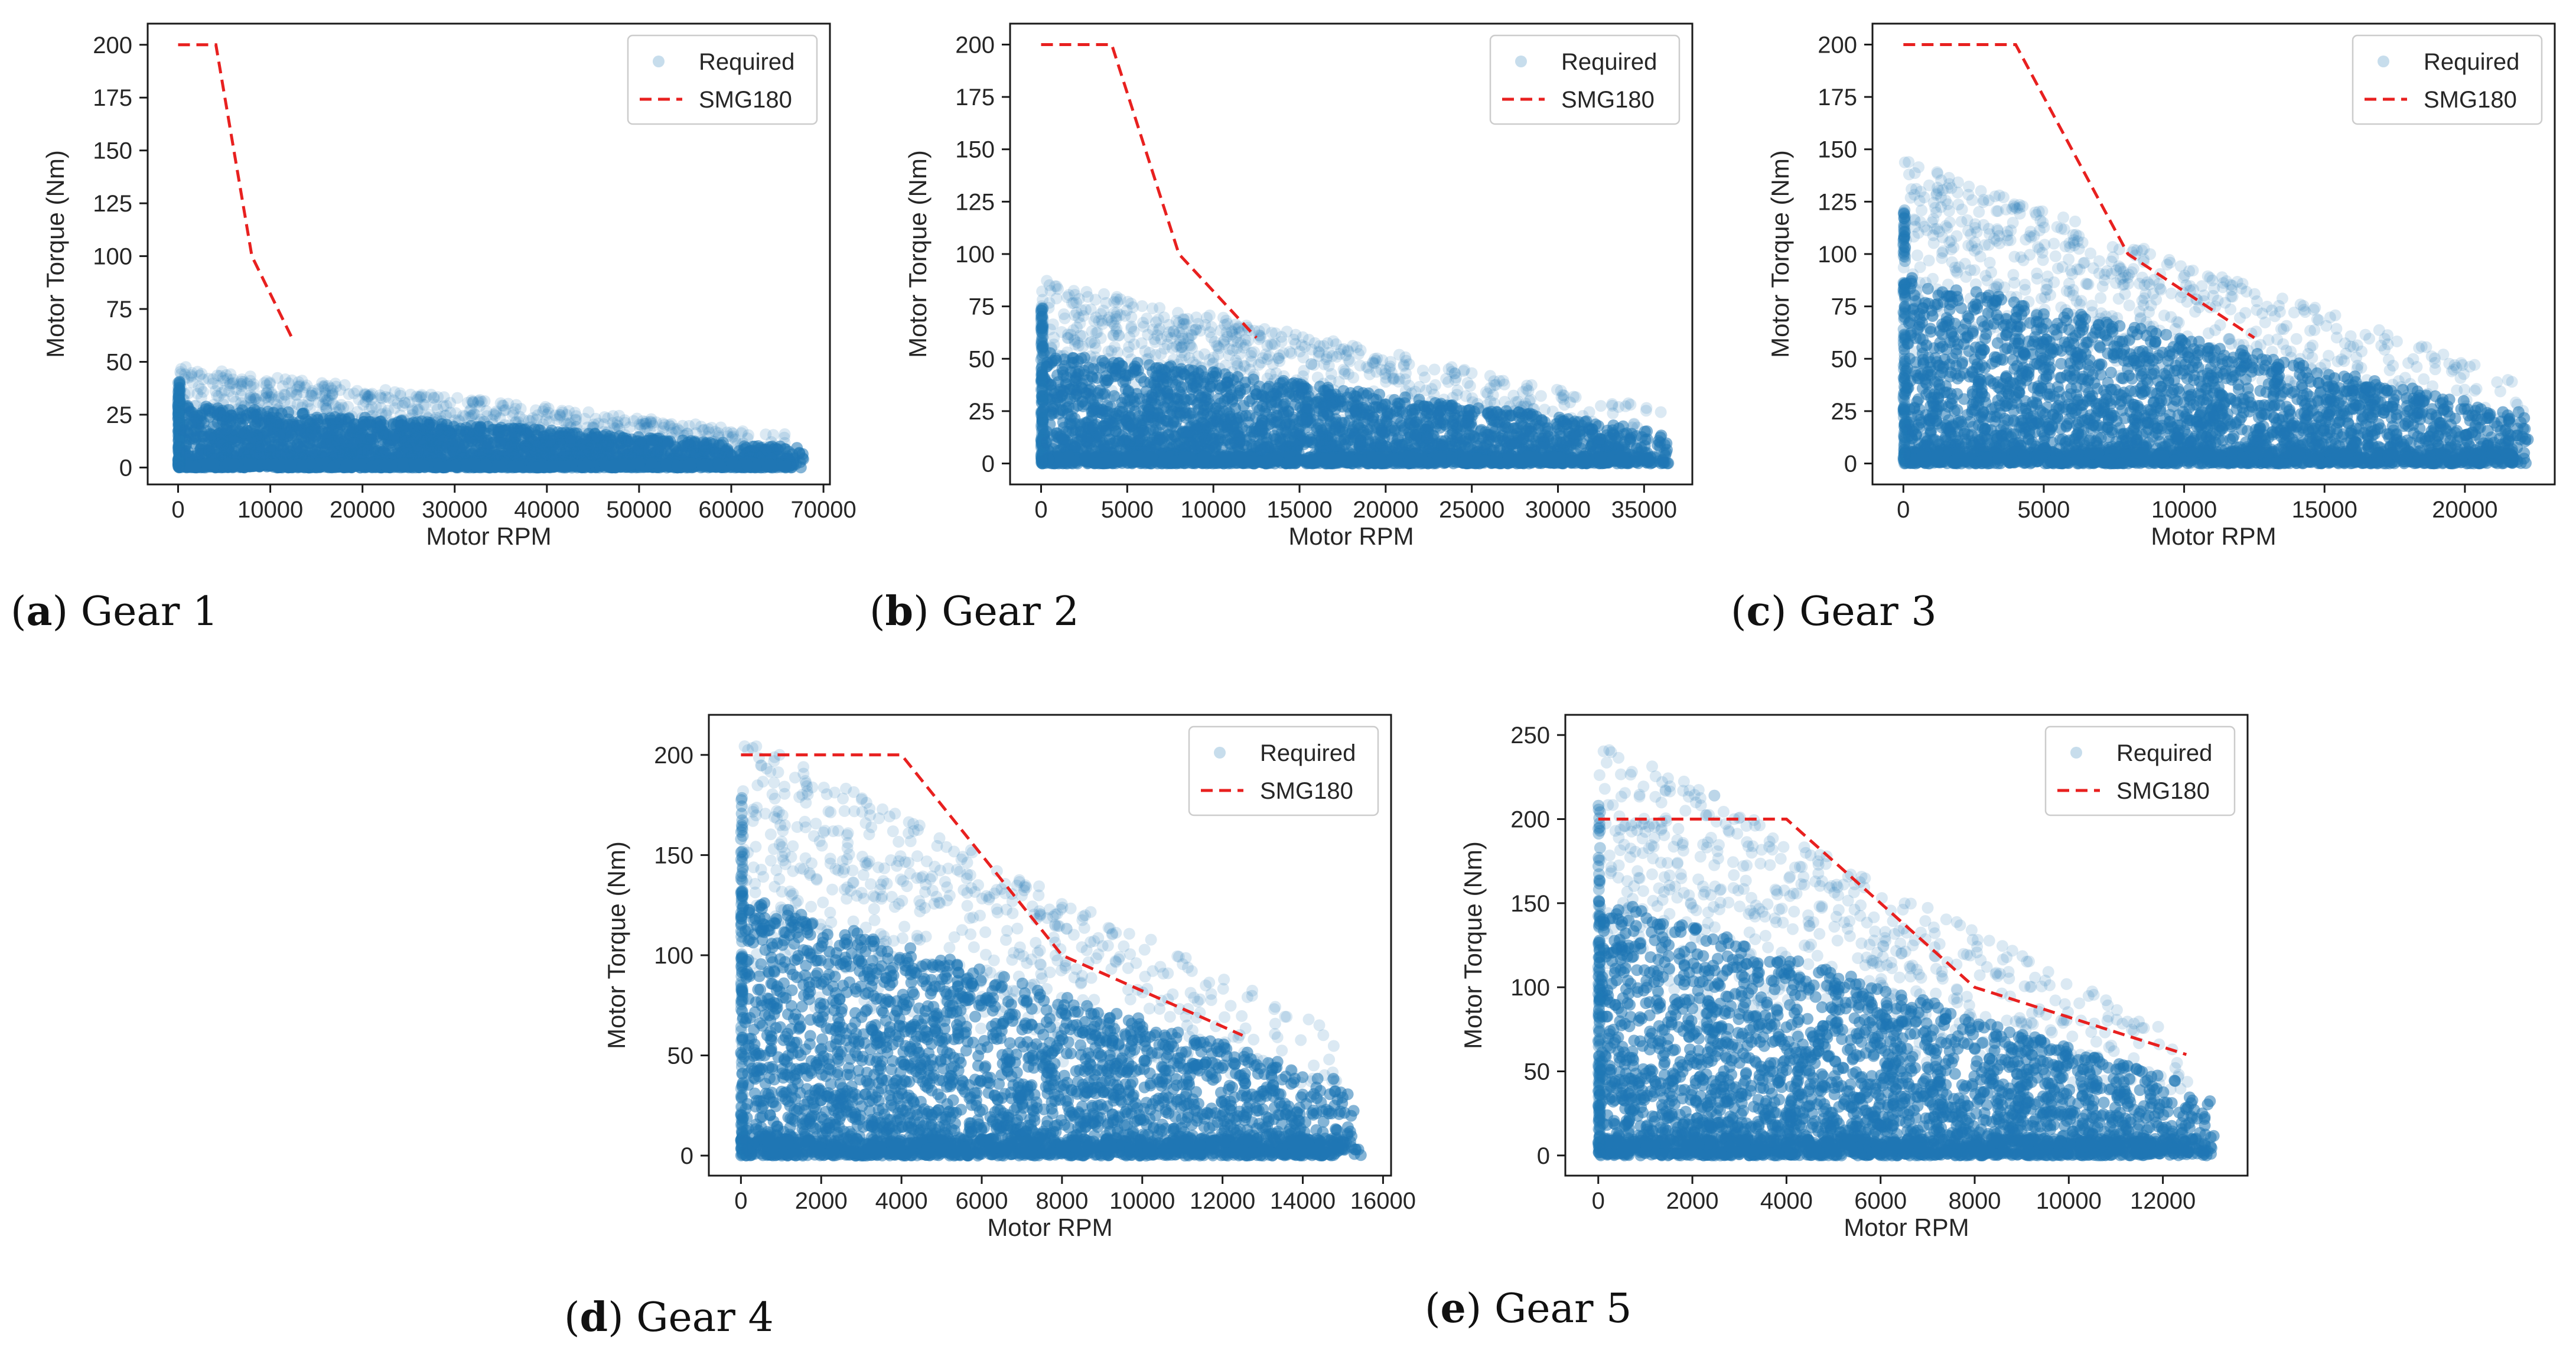 The width and height of the screenshot is (2576, 1357). What do you see at coordinates (112, 204) in the screenshot?
I see `y-tick-label: 125` at bounding box center [112, 204].